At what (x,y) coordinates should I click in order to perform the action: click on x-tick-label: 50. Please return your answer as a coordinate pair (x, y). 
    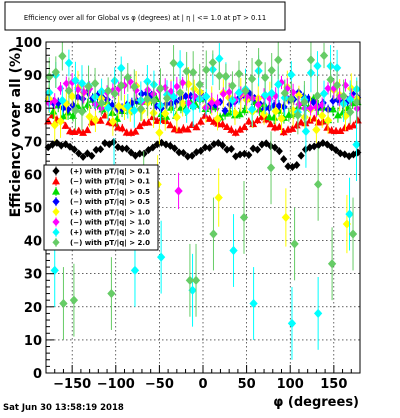
    Looking at the image, I should click on (247, 384).